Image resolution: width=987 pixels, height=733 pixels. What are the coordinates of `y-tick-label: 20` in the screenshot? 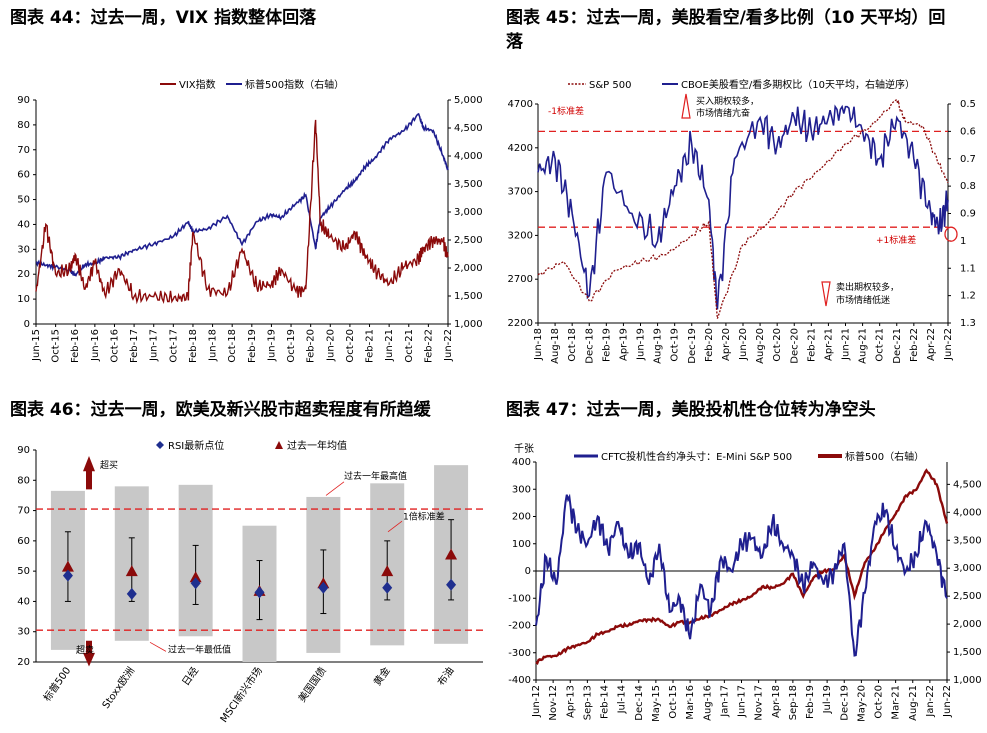 It's located at (23, 662).